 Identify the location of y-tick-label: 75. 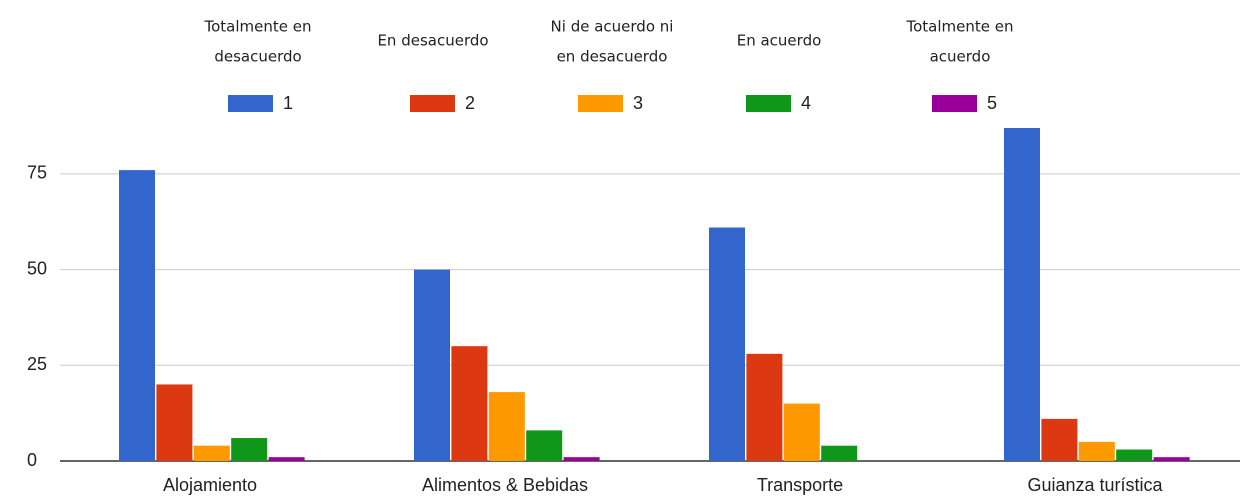
(37, 173).